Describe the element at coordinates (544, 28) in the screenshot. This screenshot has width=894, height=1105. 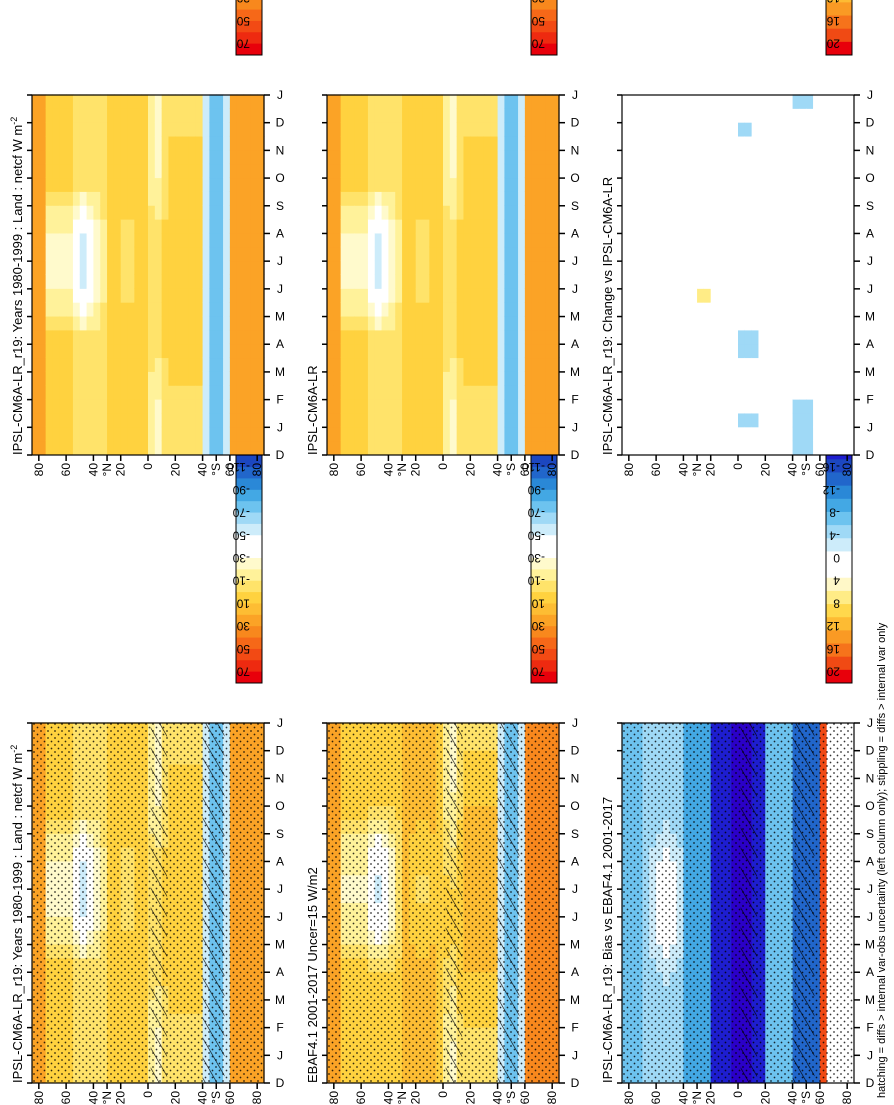
I see `colorbar-frame` at that location.